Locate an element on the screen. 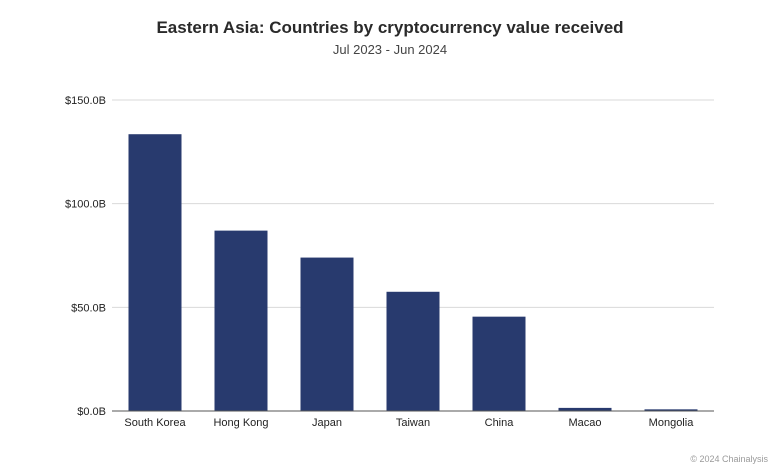 This screenshot has height=470, width=780. y-tick-label: $50.0B is located at coordinates (88, 308).